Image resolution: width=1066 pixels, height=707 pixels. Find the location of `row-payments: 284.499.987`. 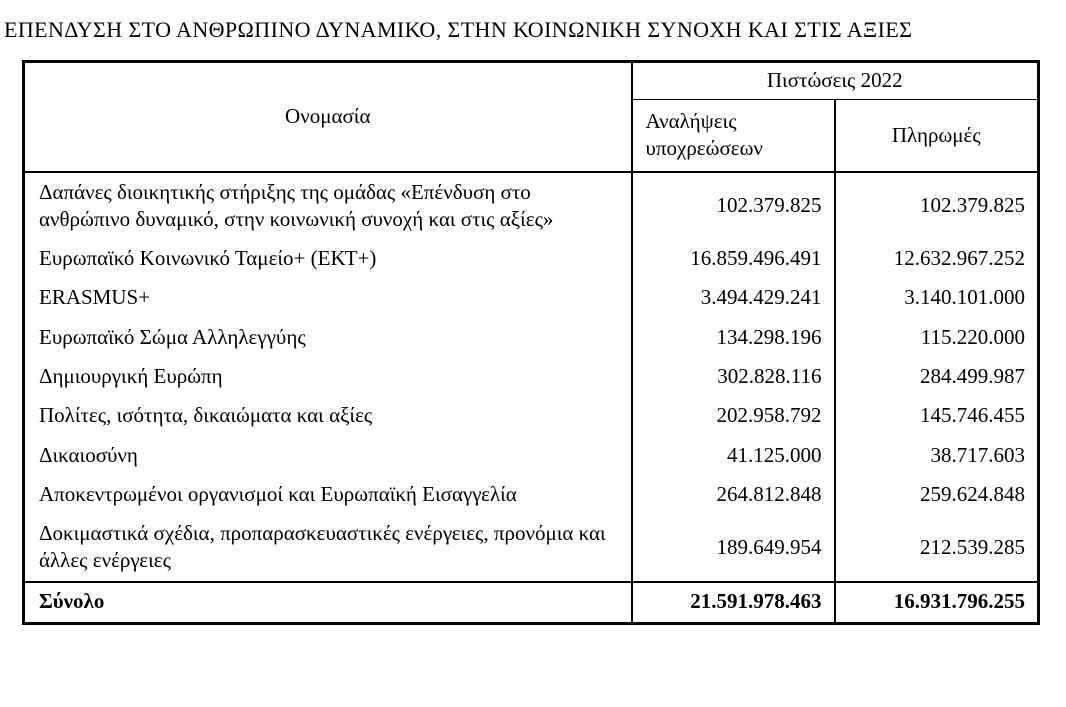

row-payments: 284.499.987 is located at coordinates (936, 376).